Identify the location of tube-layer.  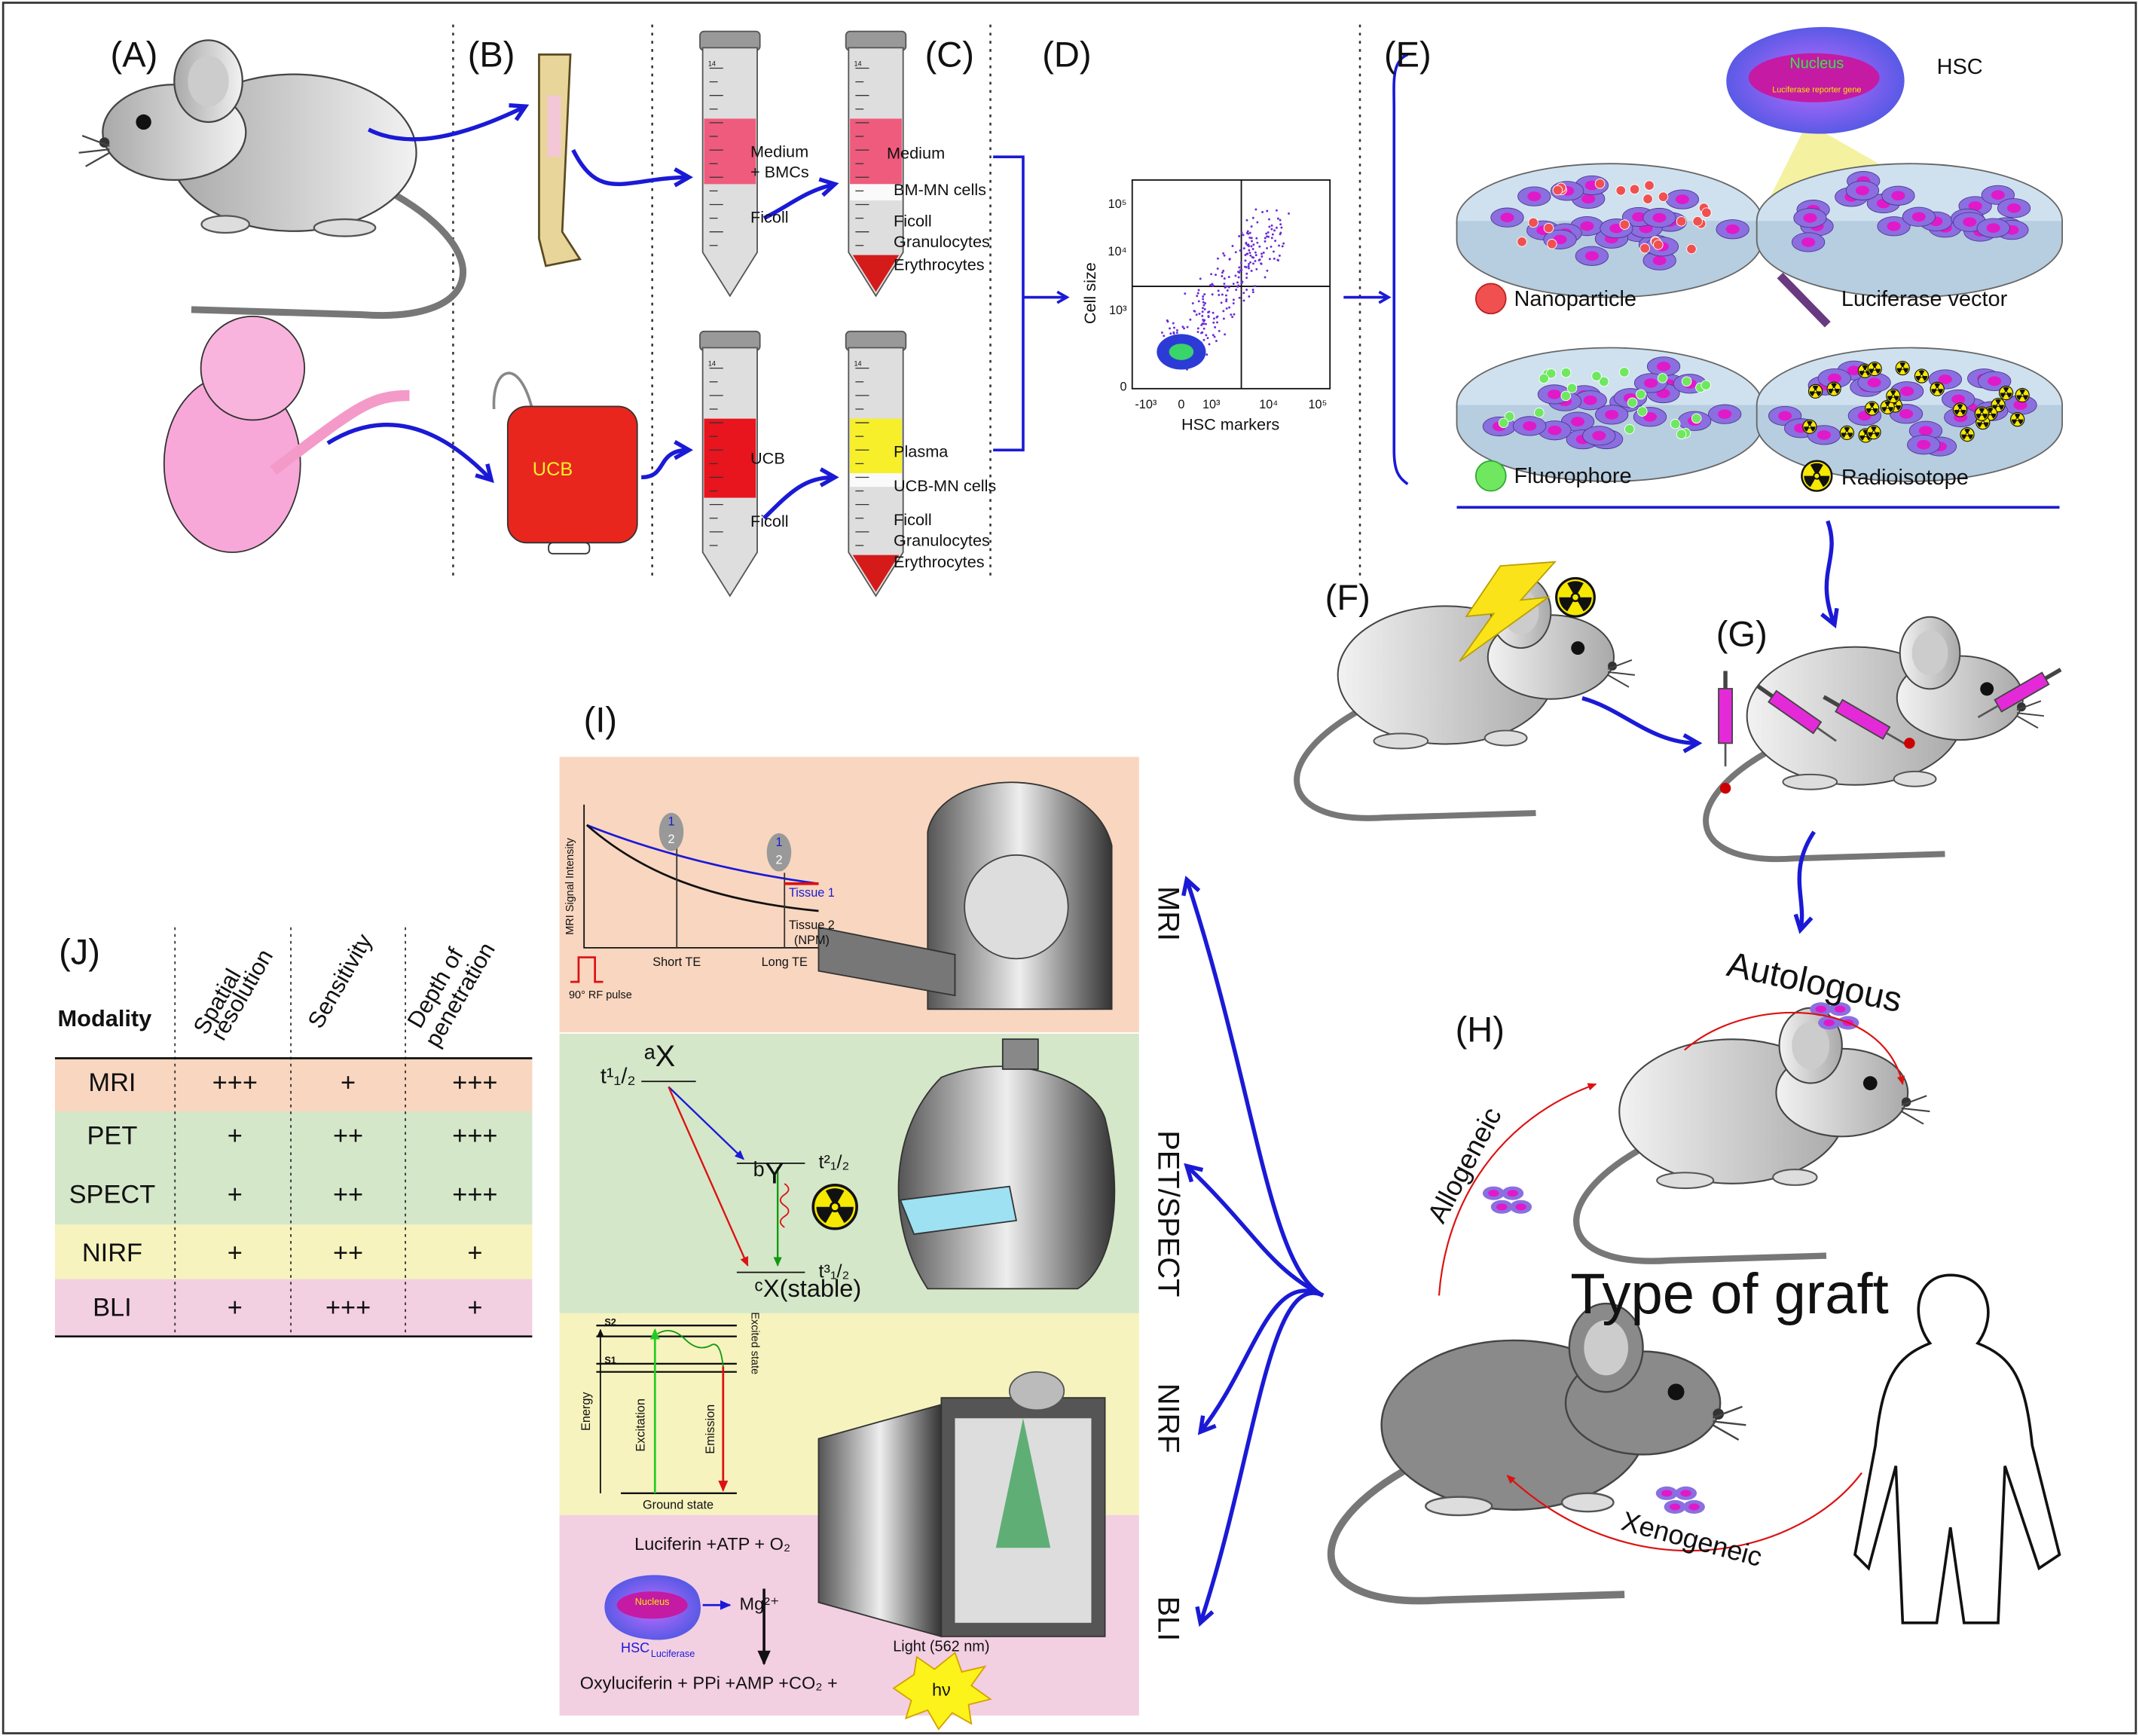
(876, 192).